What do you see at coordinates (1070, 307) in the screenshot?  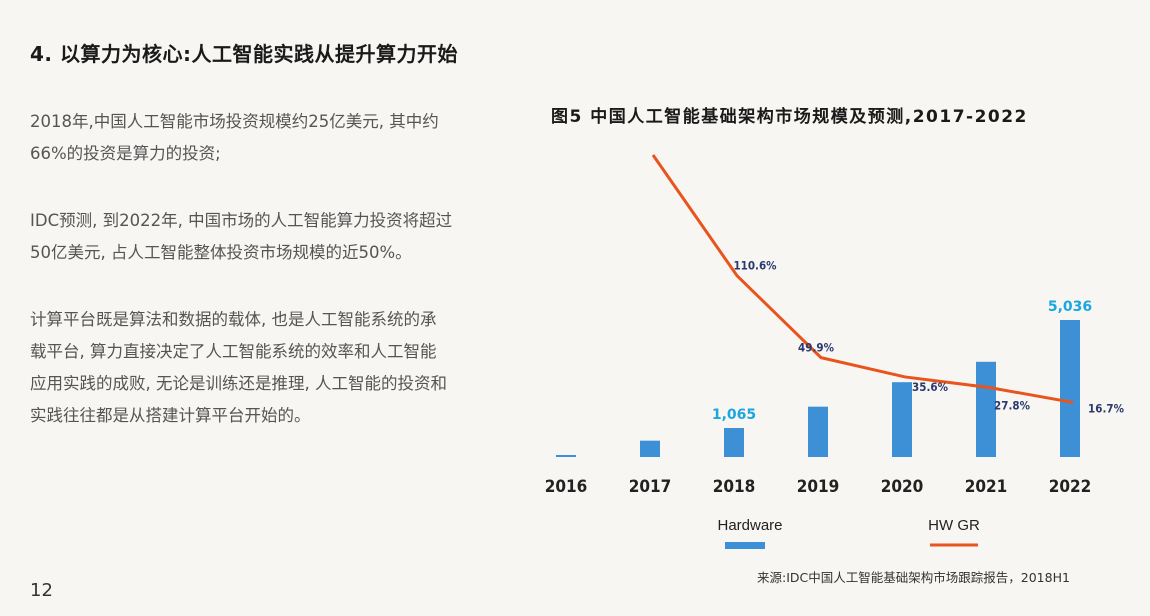 I see `bar-data-label: 5,036` at bounding box center [1070, 307].